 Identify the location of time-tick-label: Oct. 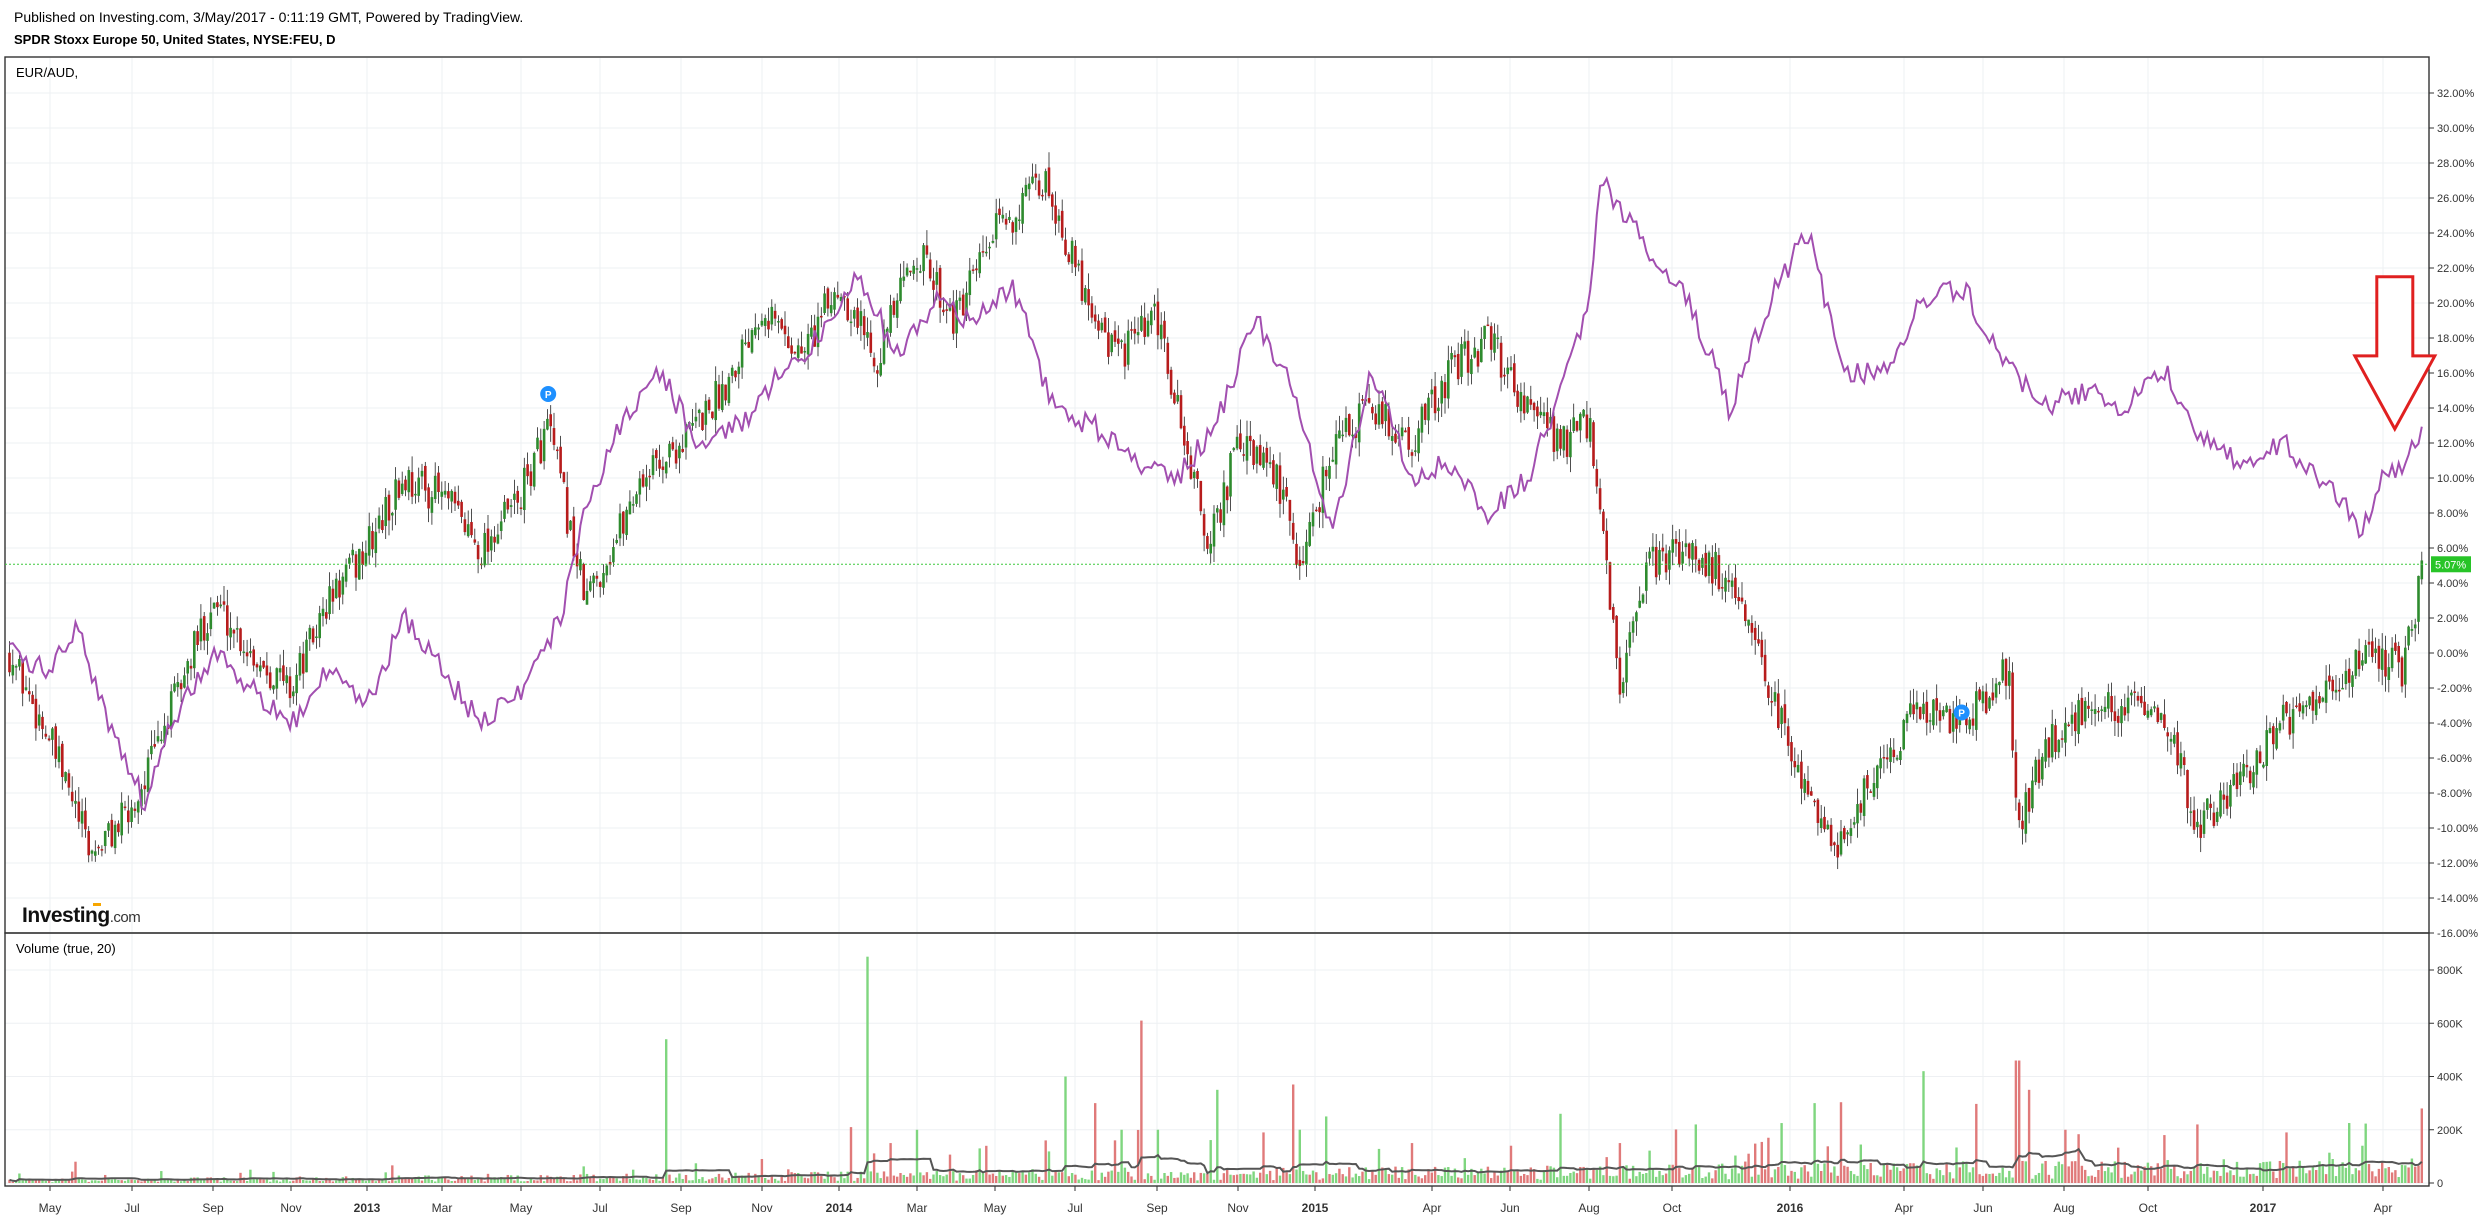
(2148, 1208).